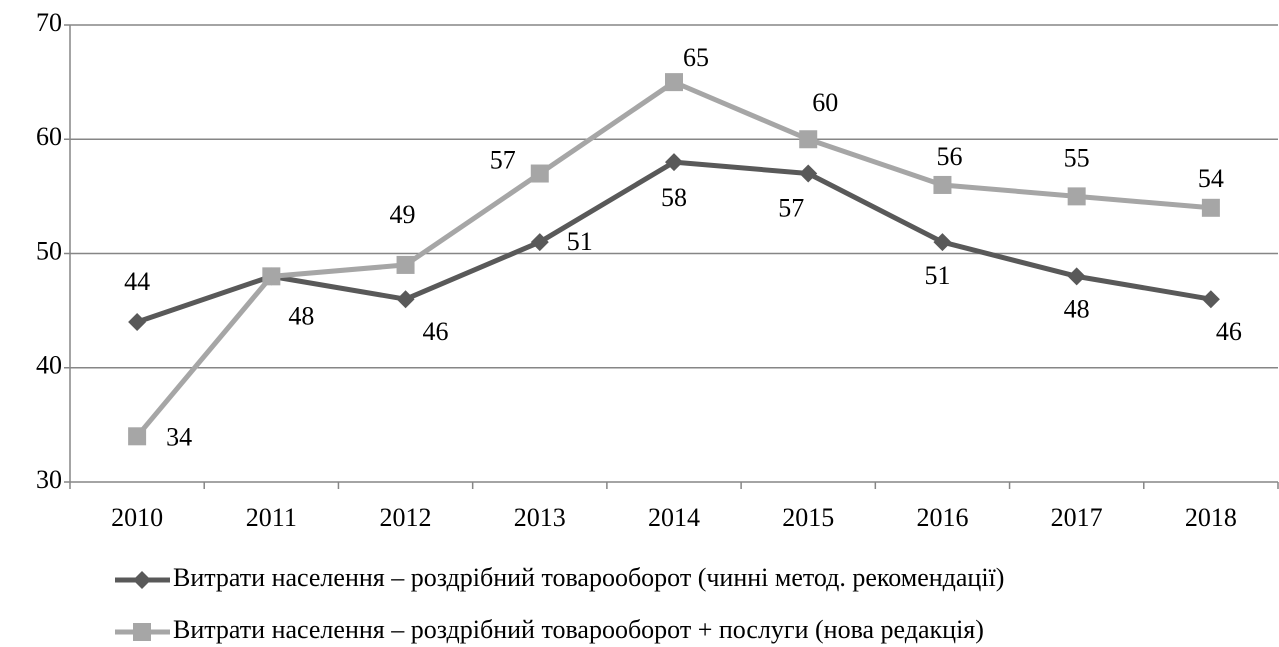 The height and width of the screenshot is (647, 1279). I want to click on x-tick-label: 2018, so click(1211, 517).